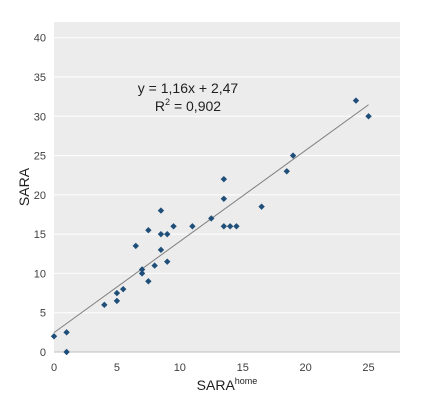 Image resolution: width=437 pixels, height=408 pixels. What do you see at coordinates (40, 235) in the screenshot?
I see `y-tick-label: 15` at bounding box center [40, 235].